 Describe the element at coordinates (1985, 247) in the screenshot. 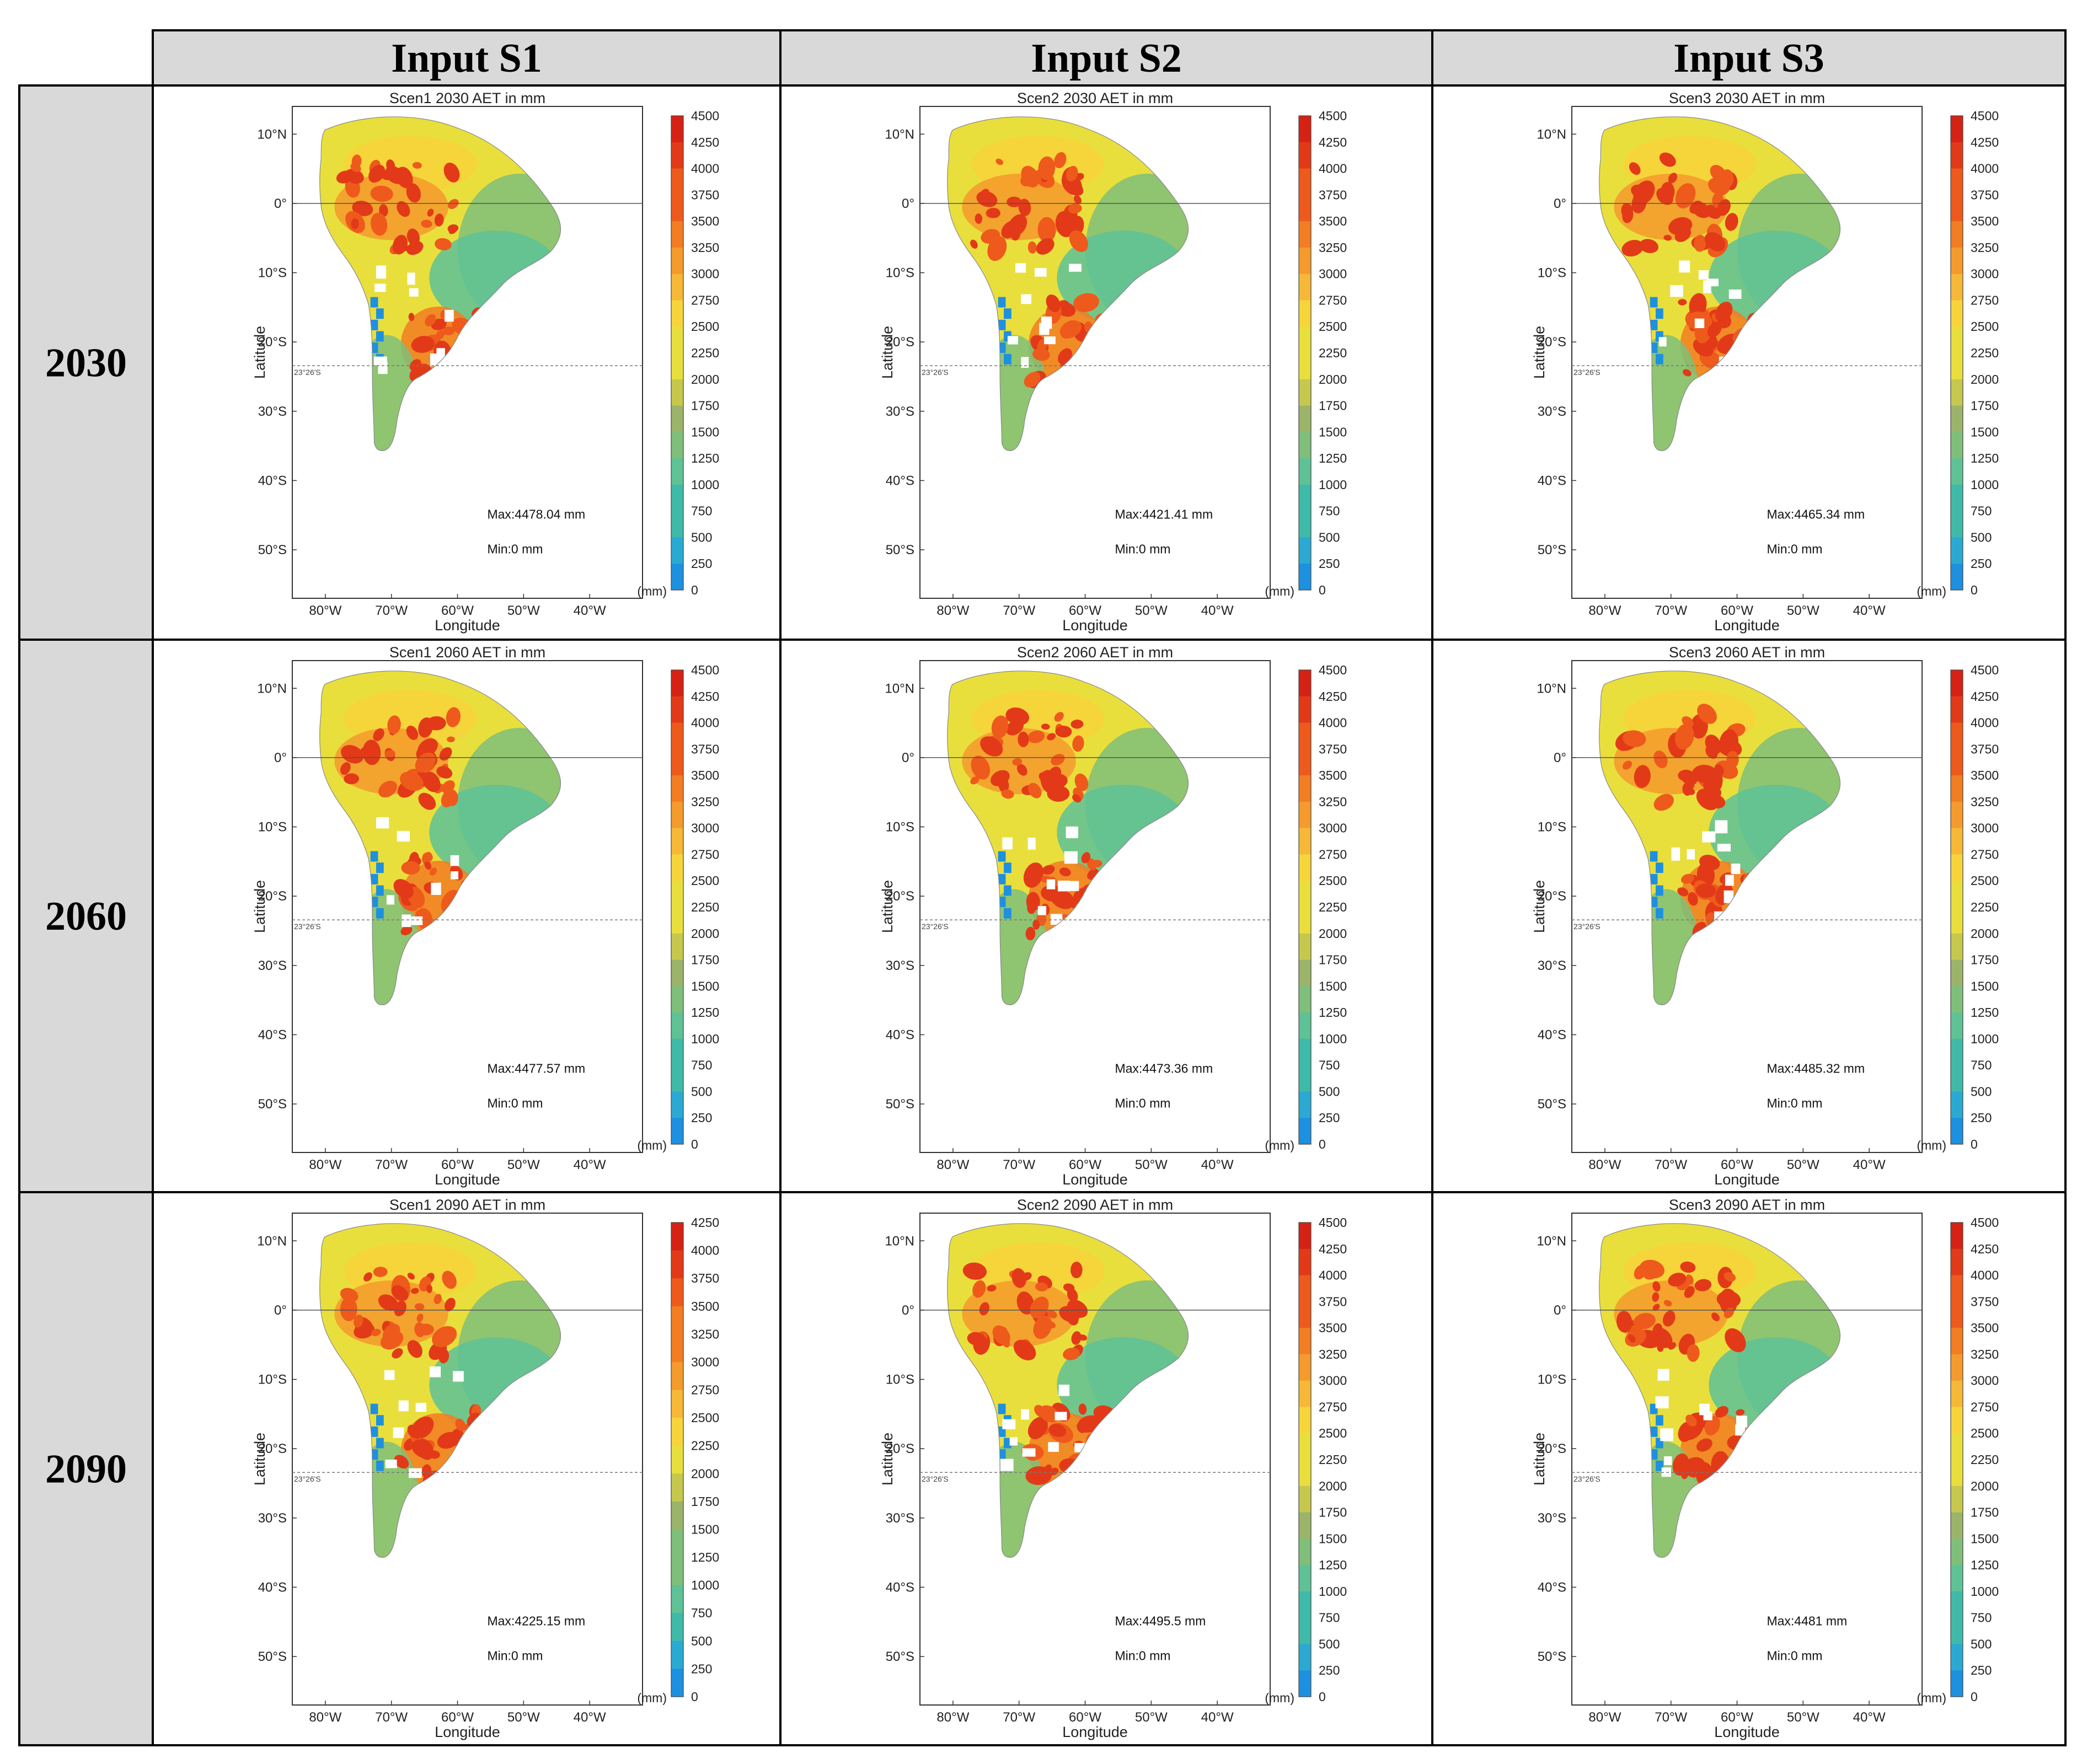

I see `colorbar-tick-label: 3250` at that location.